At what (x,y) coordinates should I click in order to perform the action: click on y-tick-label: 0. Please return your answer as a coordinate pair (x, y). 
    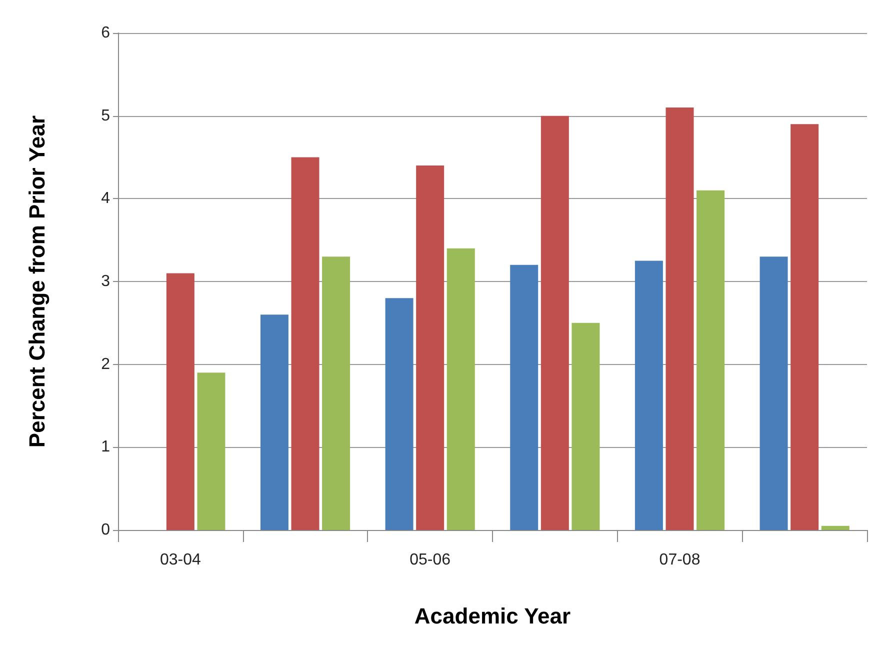
    Looking at the image, I should click on (105, 530).